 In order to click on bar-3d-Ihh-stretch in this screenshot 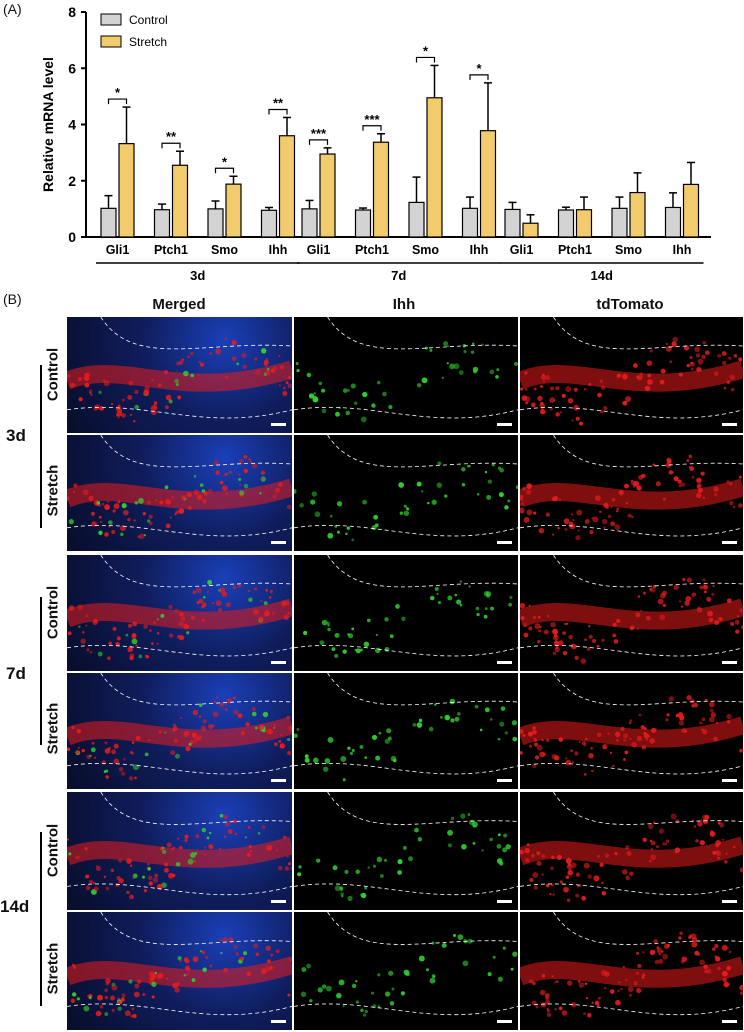, I will do `click(287, 186)`.